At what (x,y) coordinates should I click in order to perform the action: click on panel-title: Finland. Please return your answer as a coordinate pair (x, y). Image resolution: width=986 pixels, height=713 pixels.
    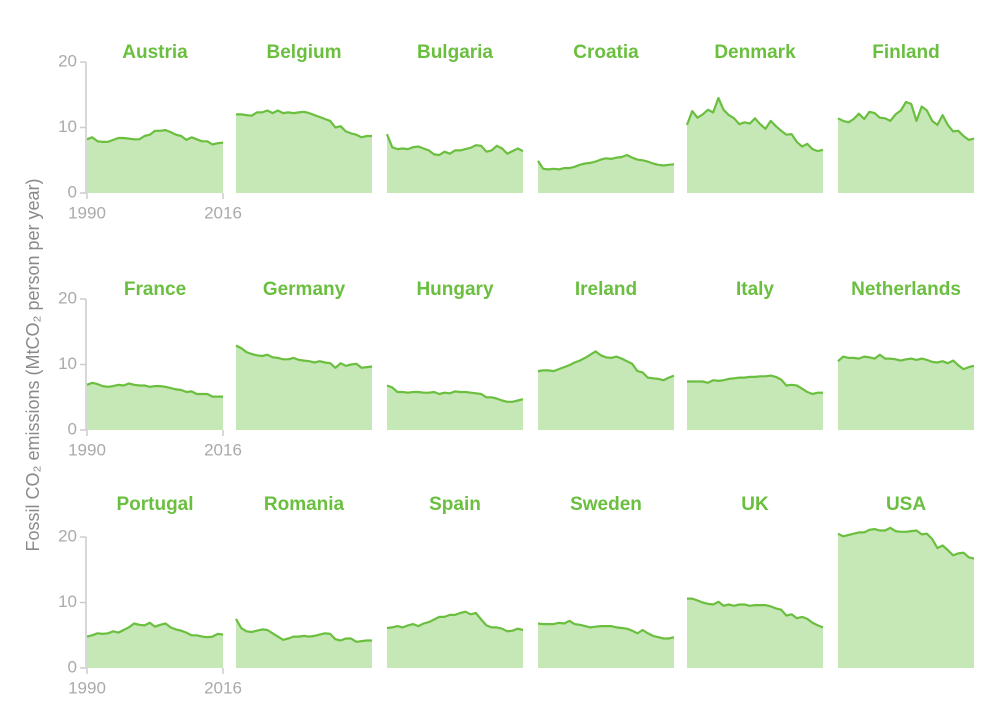
    Looking at the image, I should click on (906, 52).